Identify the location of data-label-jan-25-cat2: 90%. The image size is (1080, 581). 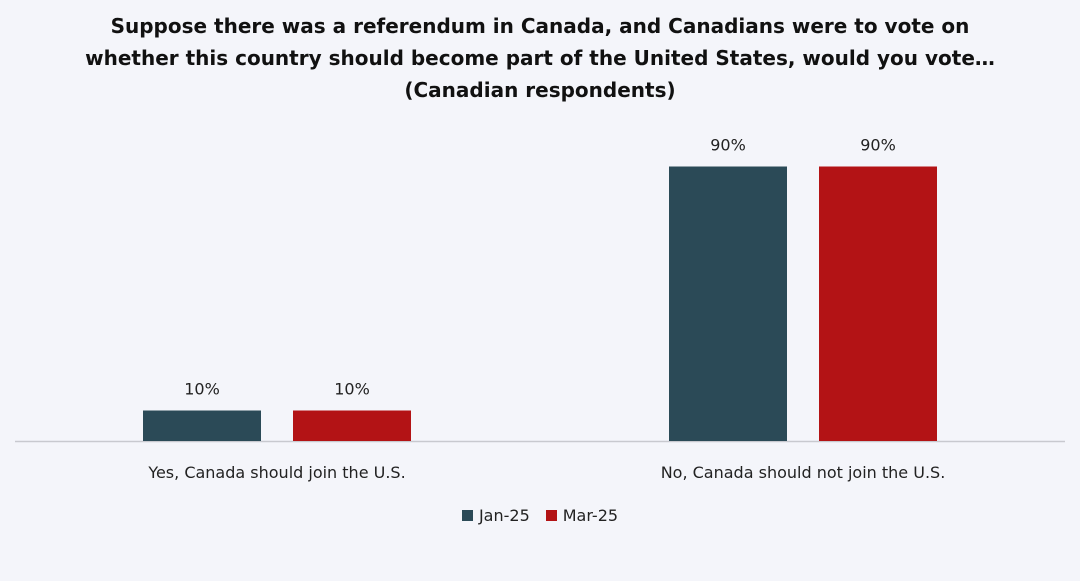
(728, 145).